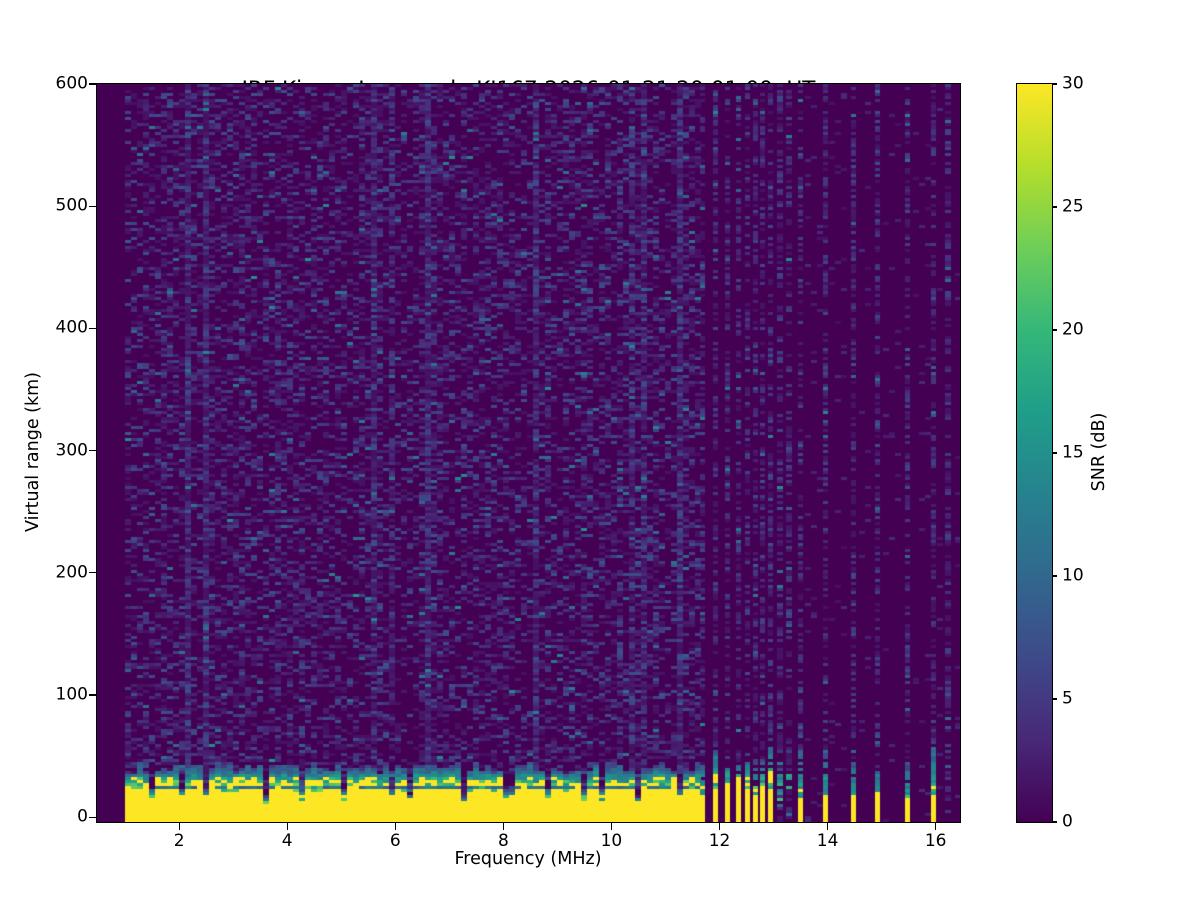 Image resolution: width=1200 pixels, height=900 pixels. Describe the element at coordinates (1067, 698) in the screenshot. I see `colorbar-tick-label: 5` at that location.